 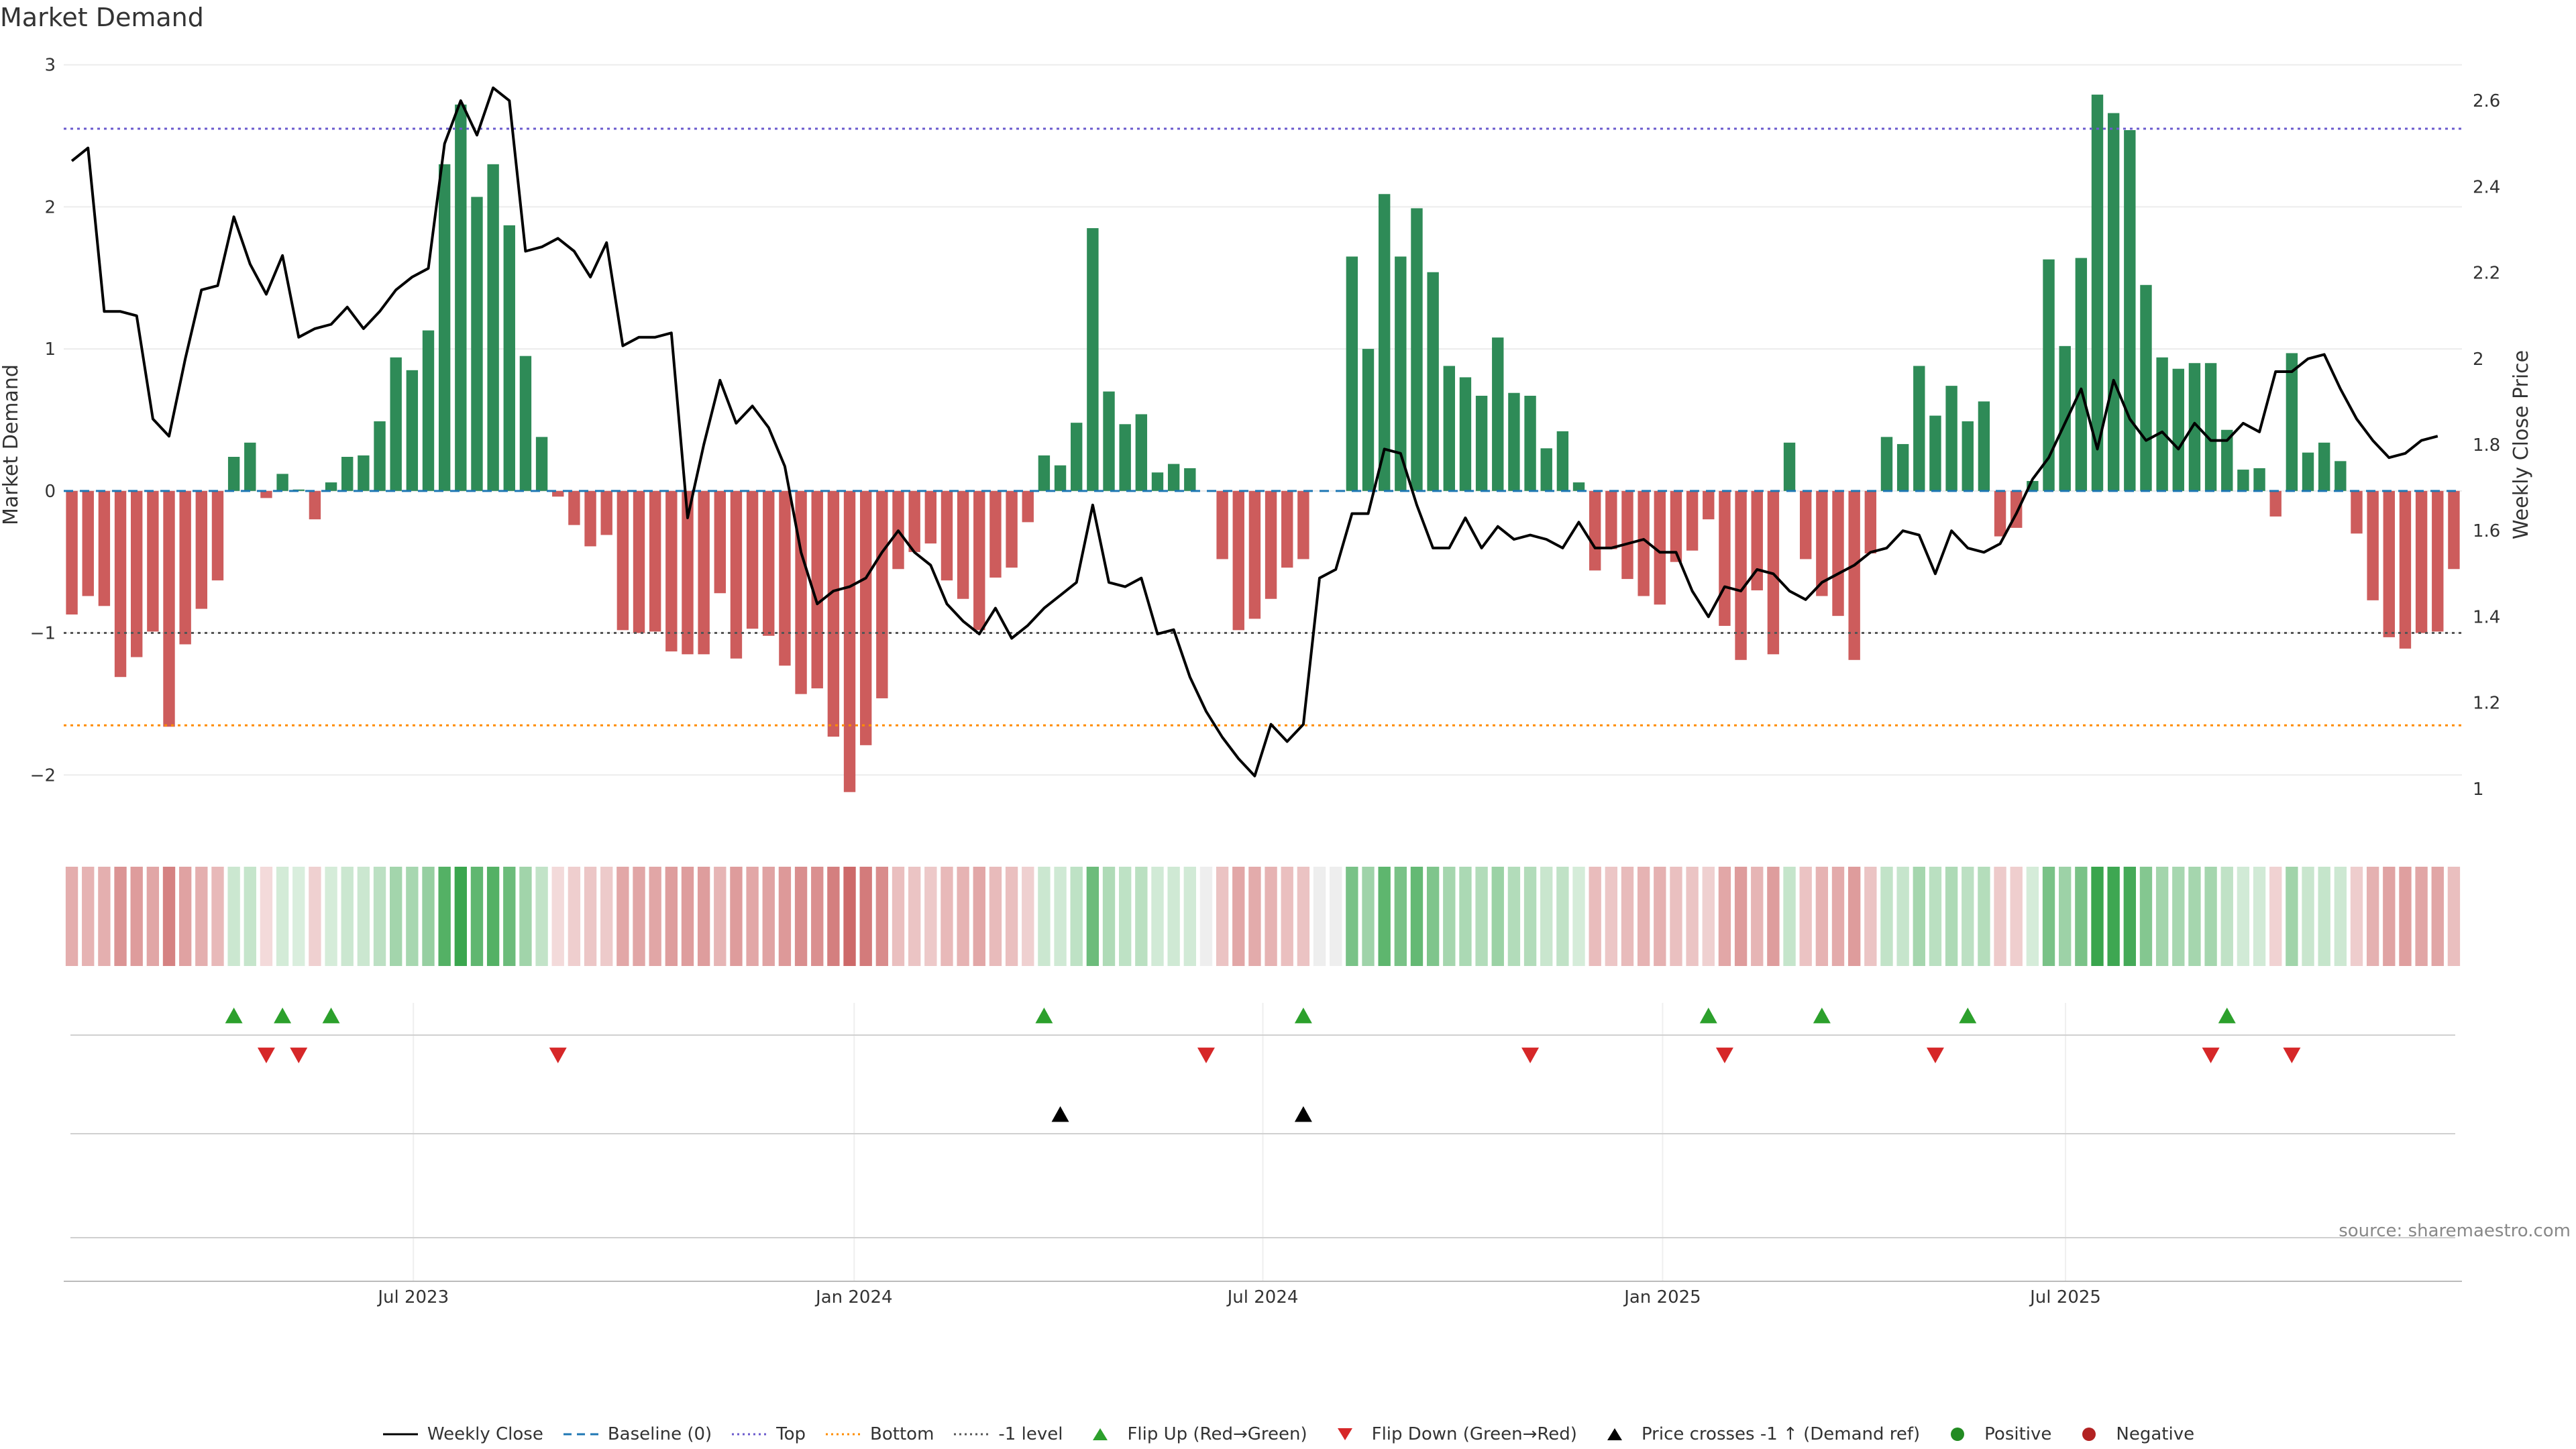 I want to click on y-tick-label: 1, so click(x=50, y=349).